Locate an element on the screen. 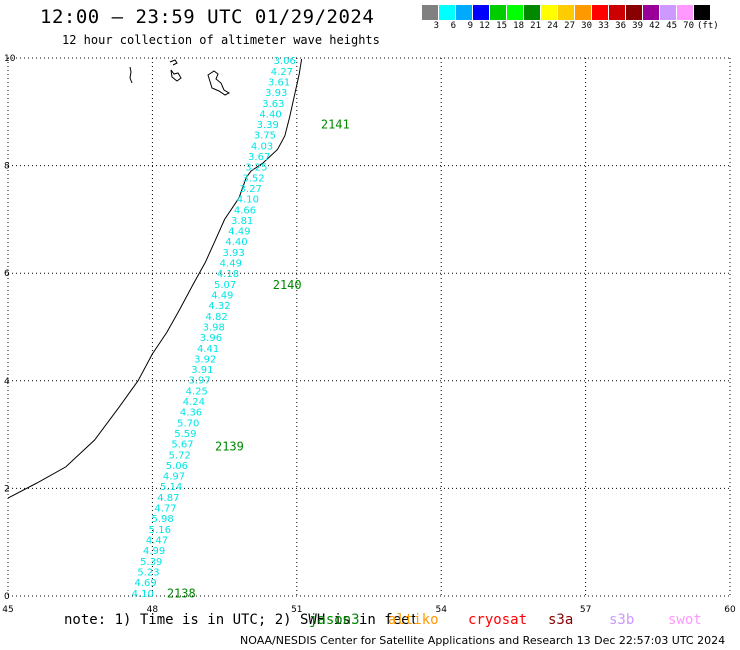 The image size is (740, 650). wave-height-point: 4.99 is located at coordinates (154, 551).